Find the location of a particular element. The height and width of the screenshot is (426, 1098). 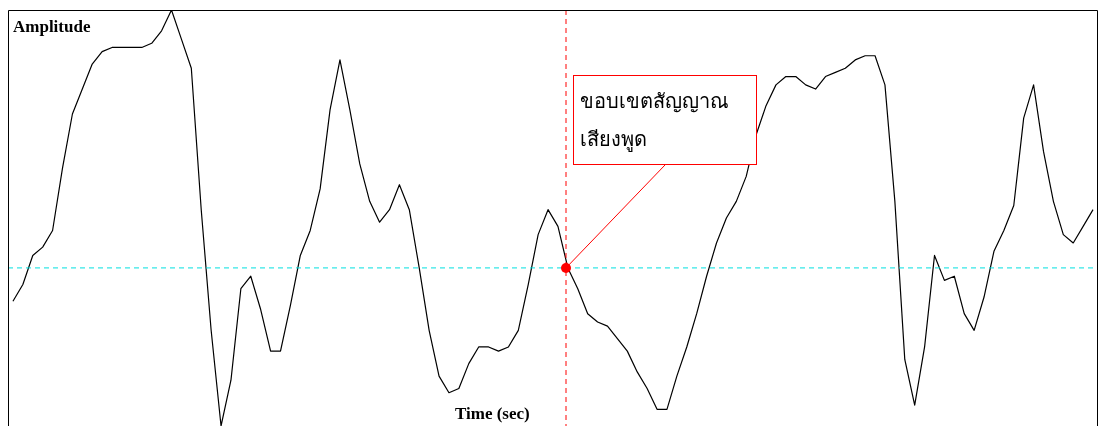

x-axis-title: Time (sec) is located at coordinates (492, 414).